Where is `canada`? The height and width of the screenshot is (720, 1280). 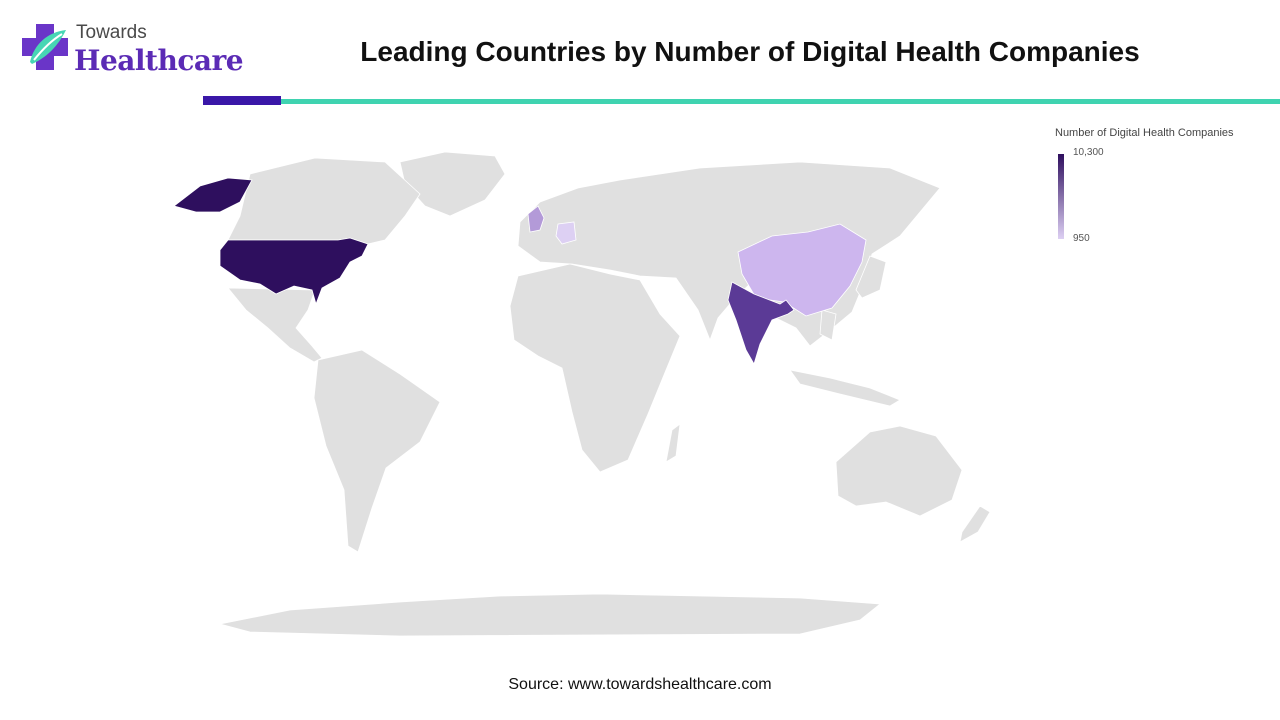 canada is located at coordinates (324, 201).